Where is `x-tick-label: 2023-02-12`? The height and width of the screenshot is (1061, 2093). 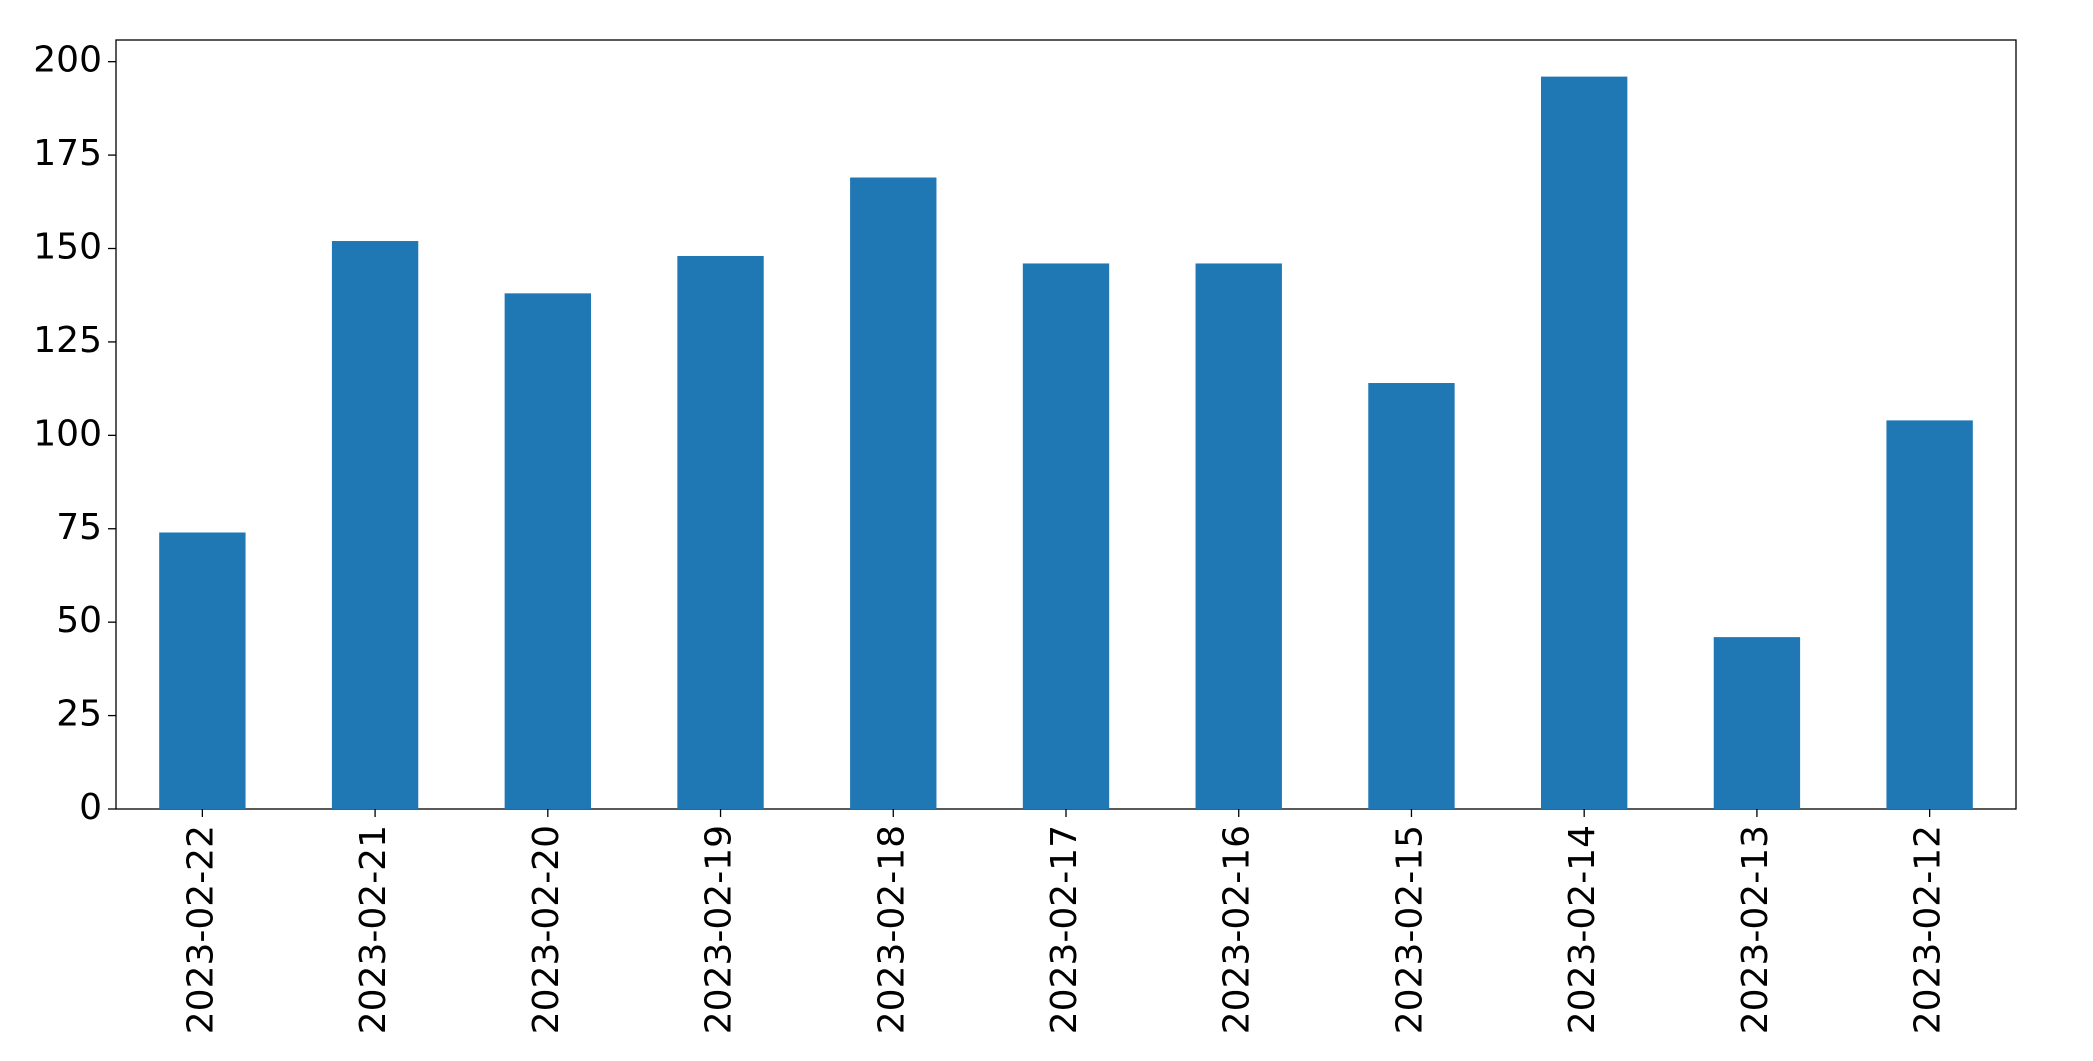 x-tick-label: 2023-02-12 is located at coordinates (1928, 929).